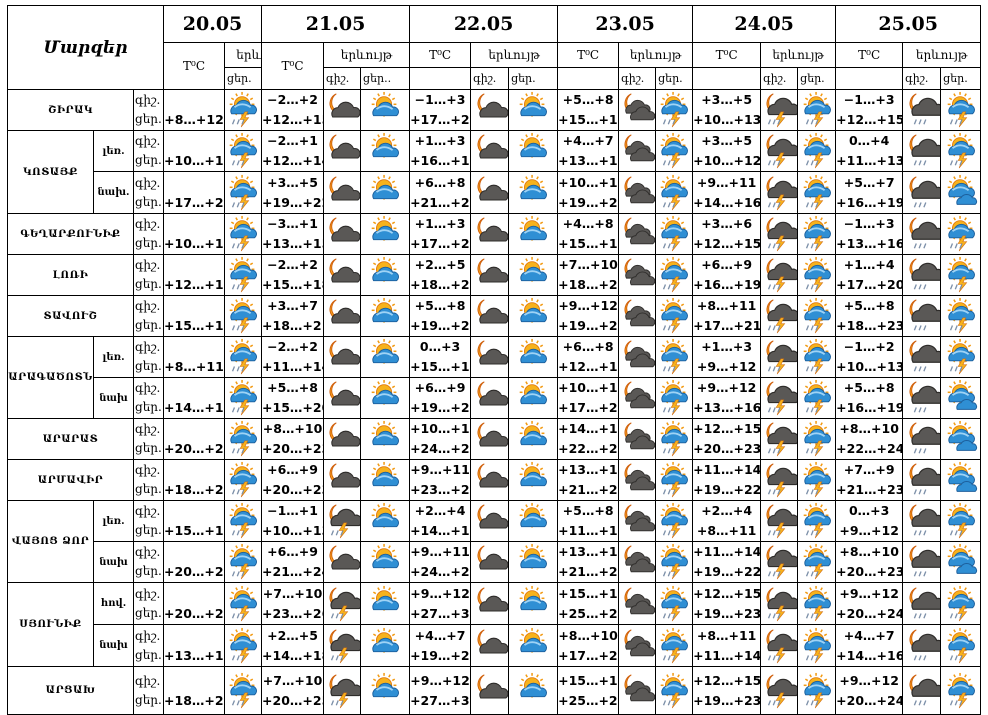  I want to click on day-temperature: +9…+12, so click(869, 530).